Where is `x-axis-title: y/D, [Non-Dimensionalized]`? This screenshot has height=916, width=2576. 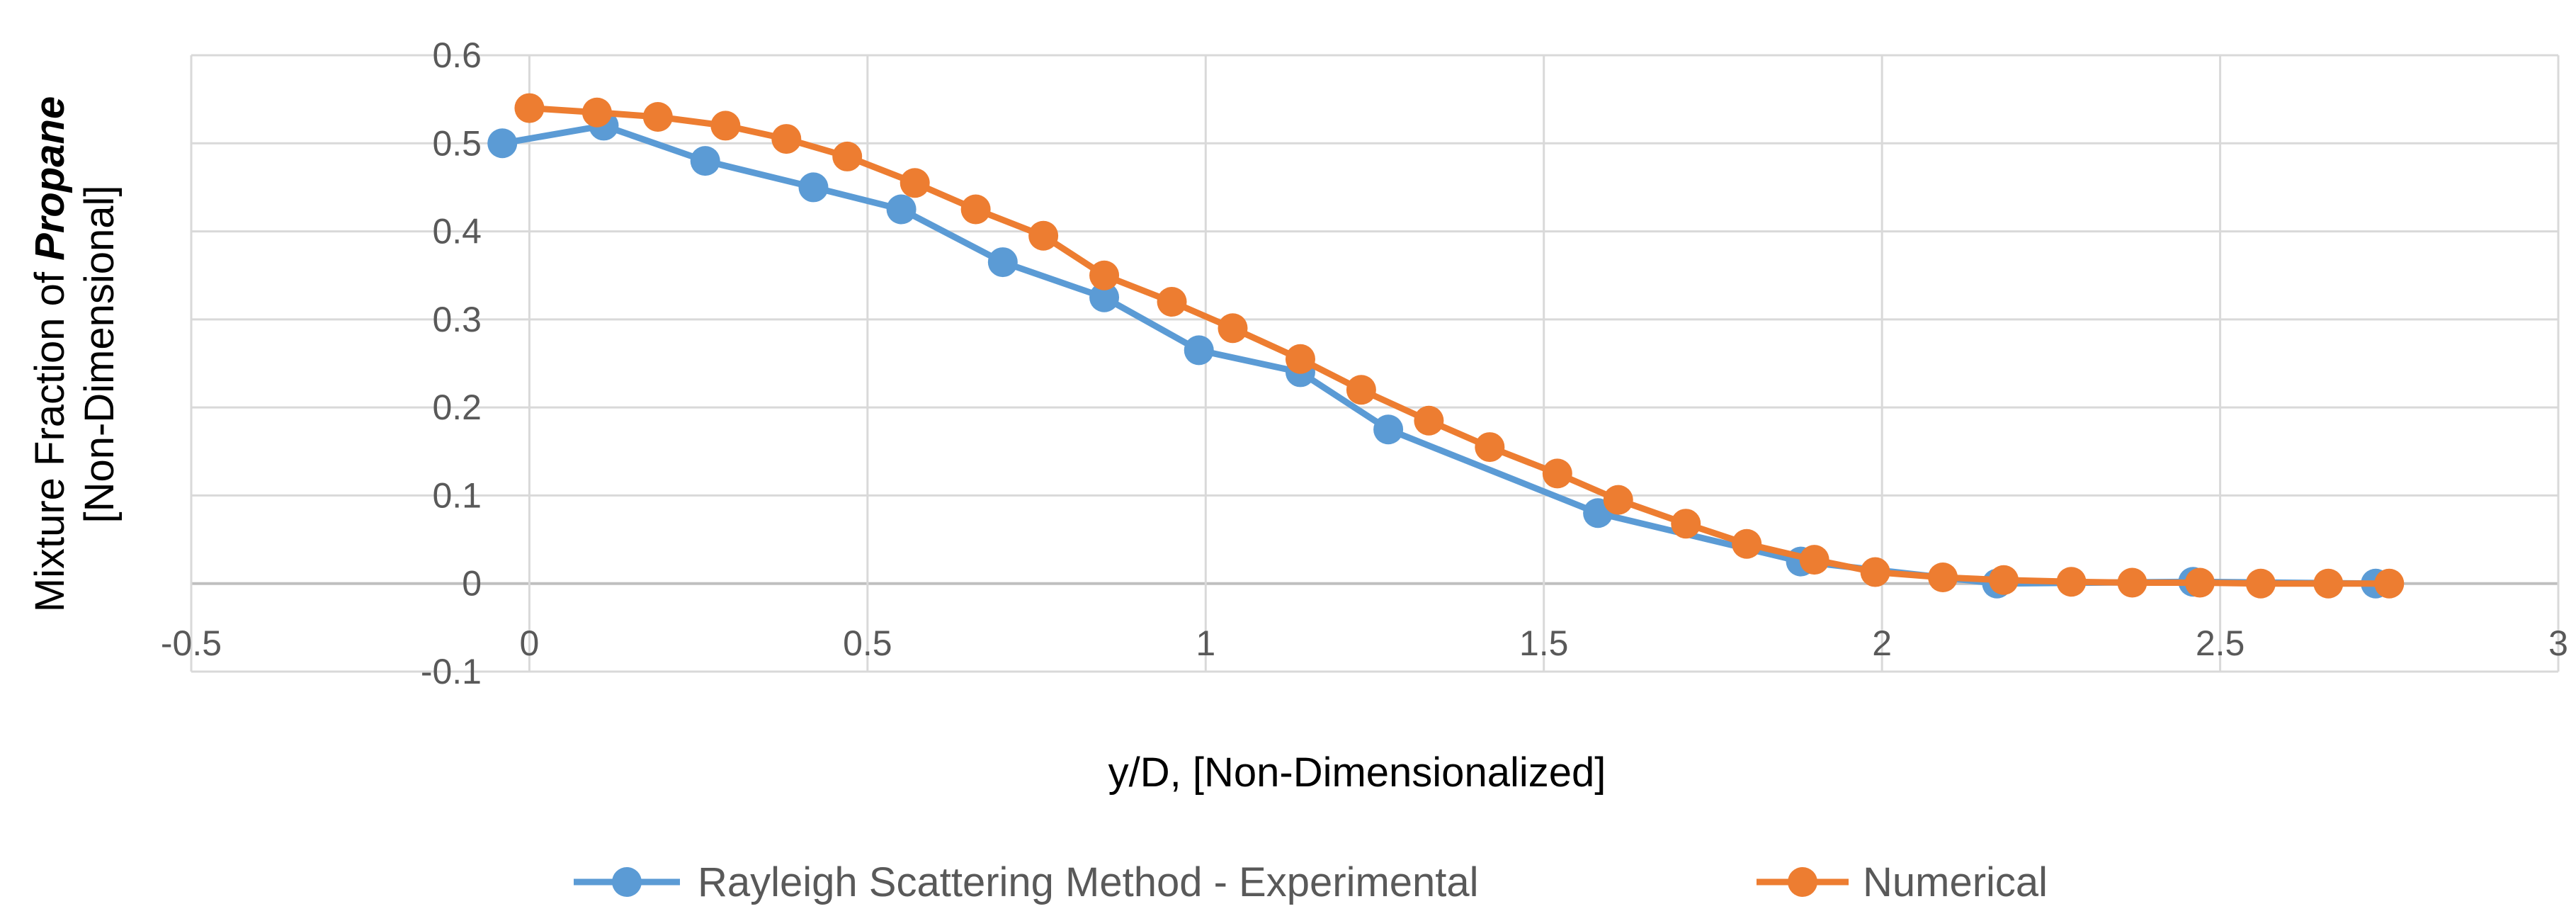
x-axis-title: y/D, [Non-Dimensionalized] is located at coordinates (1357, 773).